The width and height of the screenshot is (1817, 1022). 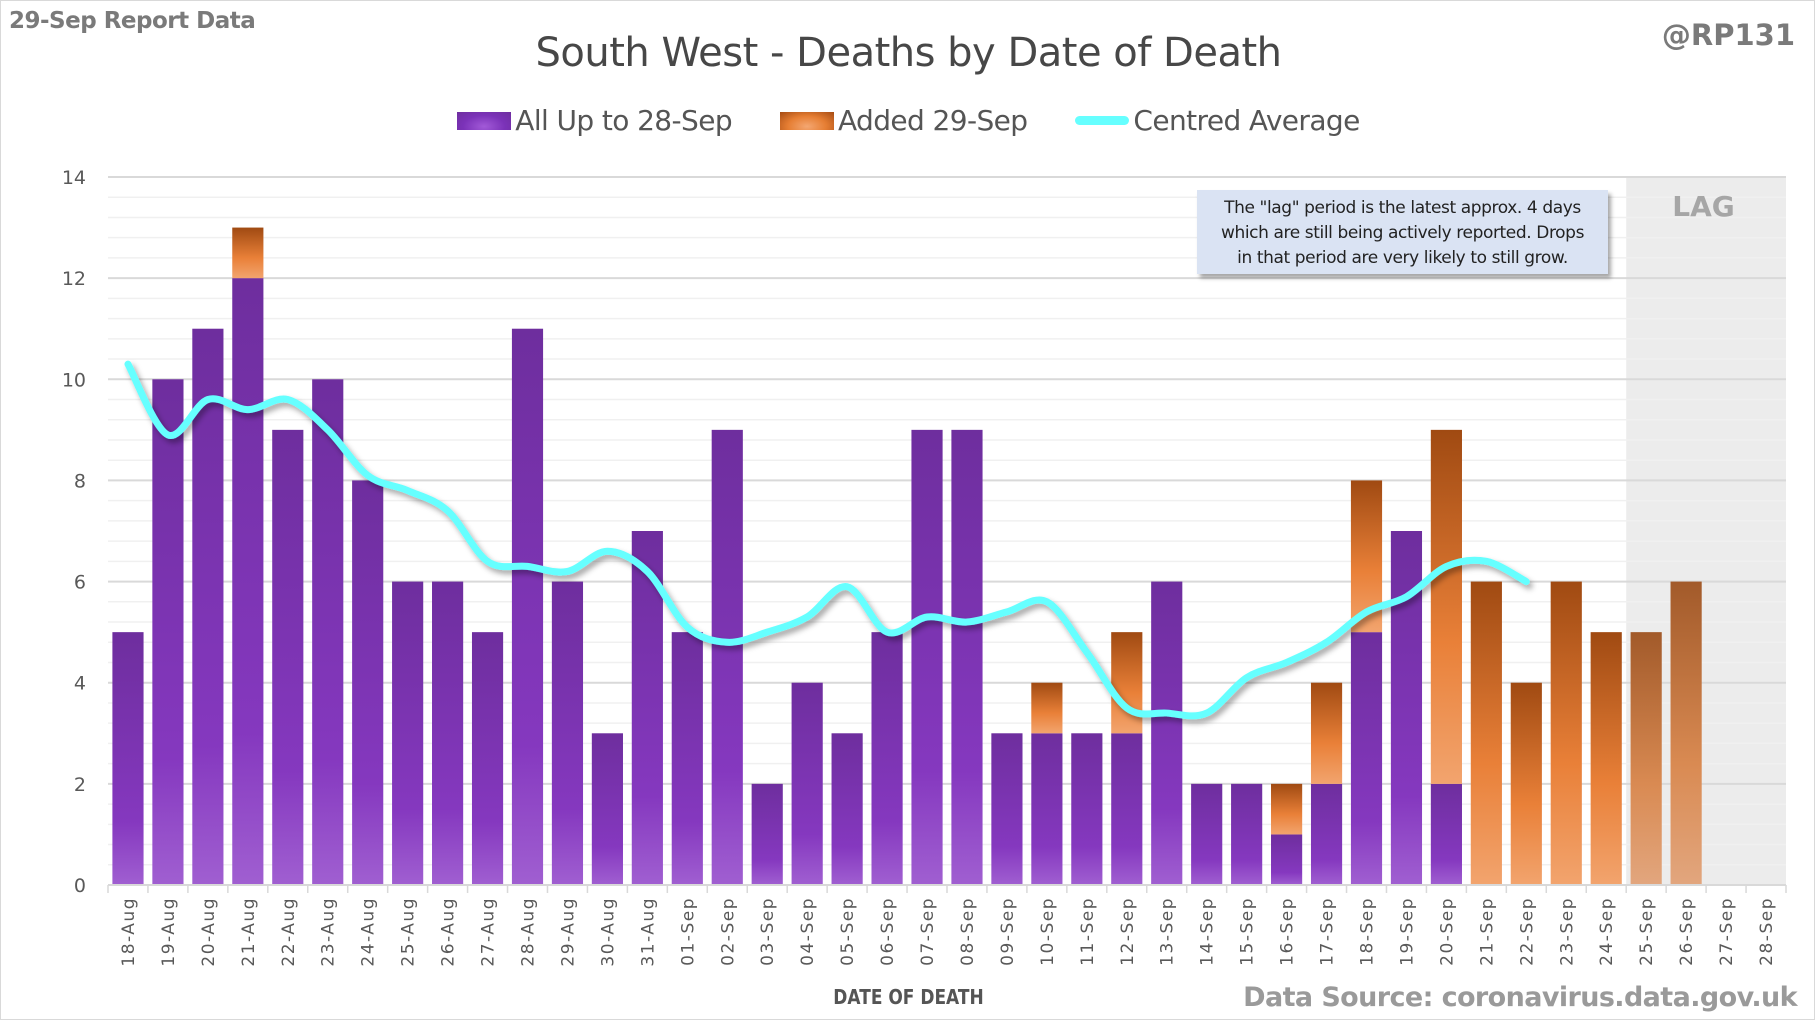 What do you see at coordinates (1088, 931) in the screenshot?
I see `x-tick-label: 11-Sep` at bounding box center [1088, 931].